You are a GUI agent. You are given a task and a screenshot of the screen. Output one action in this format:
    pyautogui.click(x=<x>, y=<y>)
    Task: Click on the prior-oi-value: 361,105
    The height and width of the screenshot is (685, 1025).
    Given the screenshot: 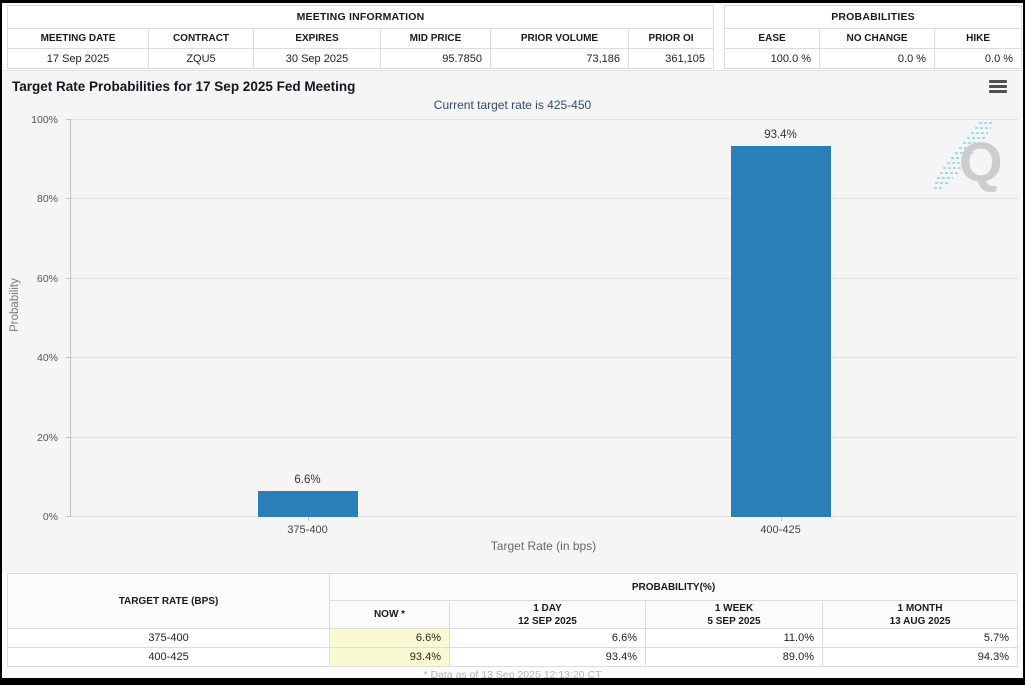 What is the action you would take?
    pyautogui.click(x=671, y=58)
    